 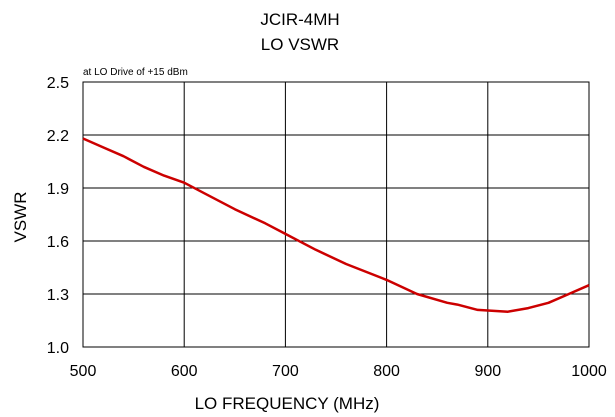 I want to click on y-tick-label: 2.5, so click(x=58, y=83).